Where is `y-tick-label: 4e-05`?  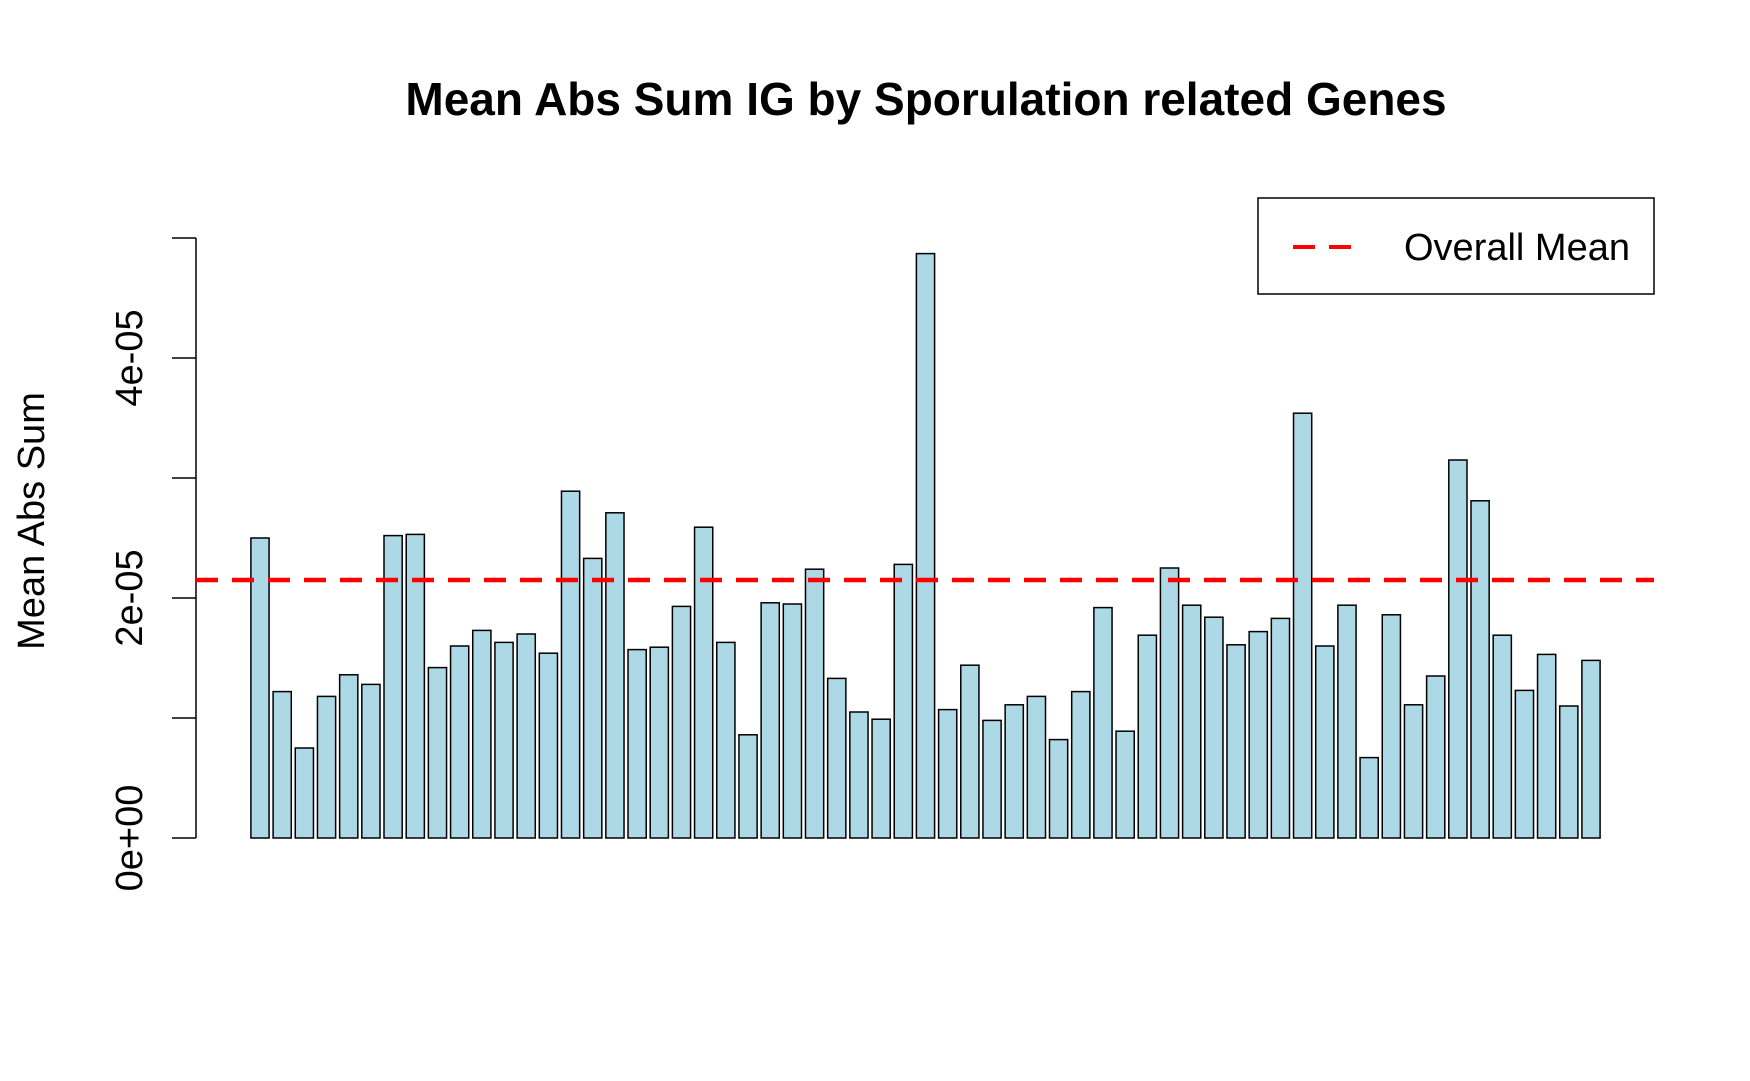 y-tick-label: 4e-05 is located at coordinates (130, 357).